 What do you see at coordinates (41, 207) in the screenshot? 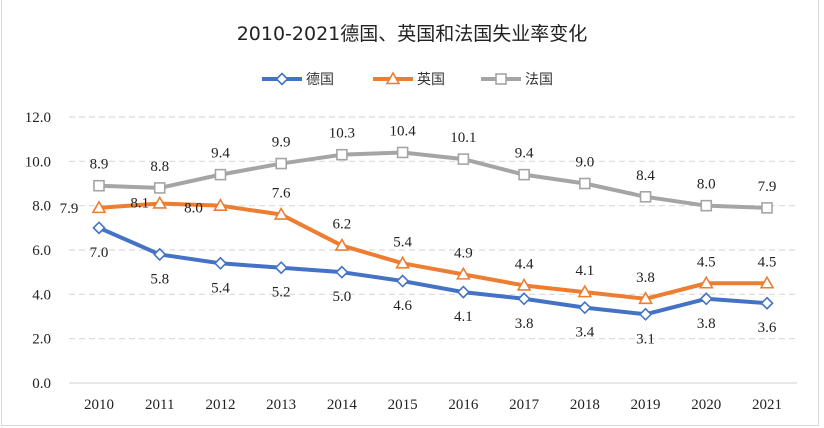
I see `y-tick-label: 8.0` at bounding box center [41, 207].